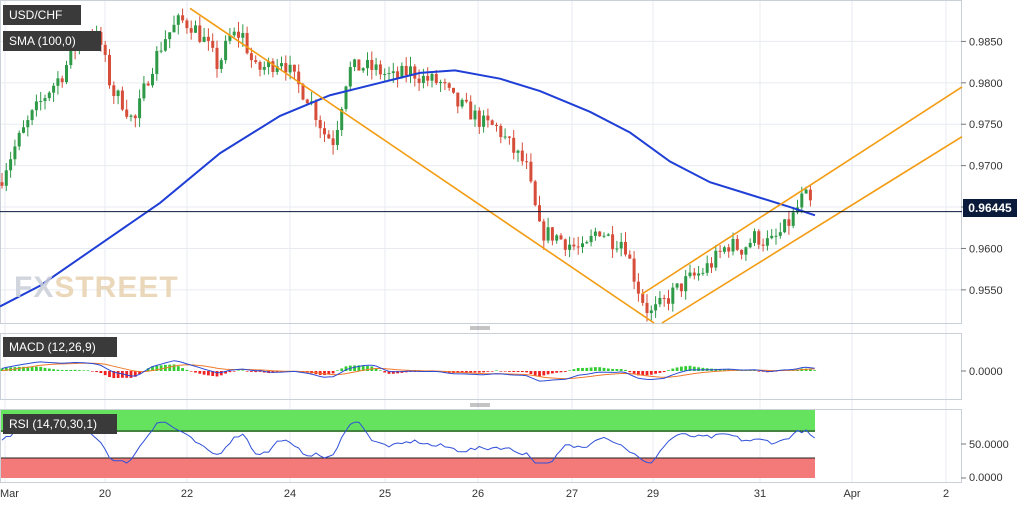 This screenshot has width=1032, height=510. What do you see at coordinates (60, 424) in the screenshot?
I see `rsi-legend-tag: RSI (14,70,30,1)` at bounding box center [60, 424].